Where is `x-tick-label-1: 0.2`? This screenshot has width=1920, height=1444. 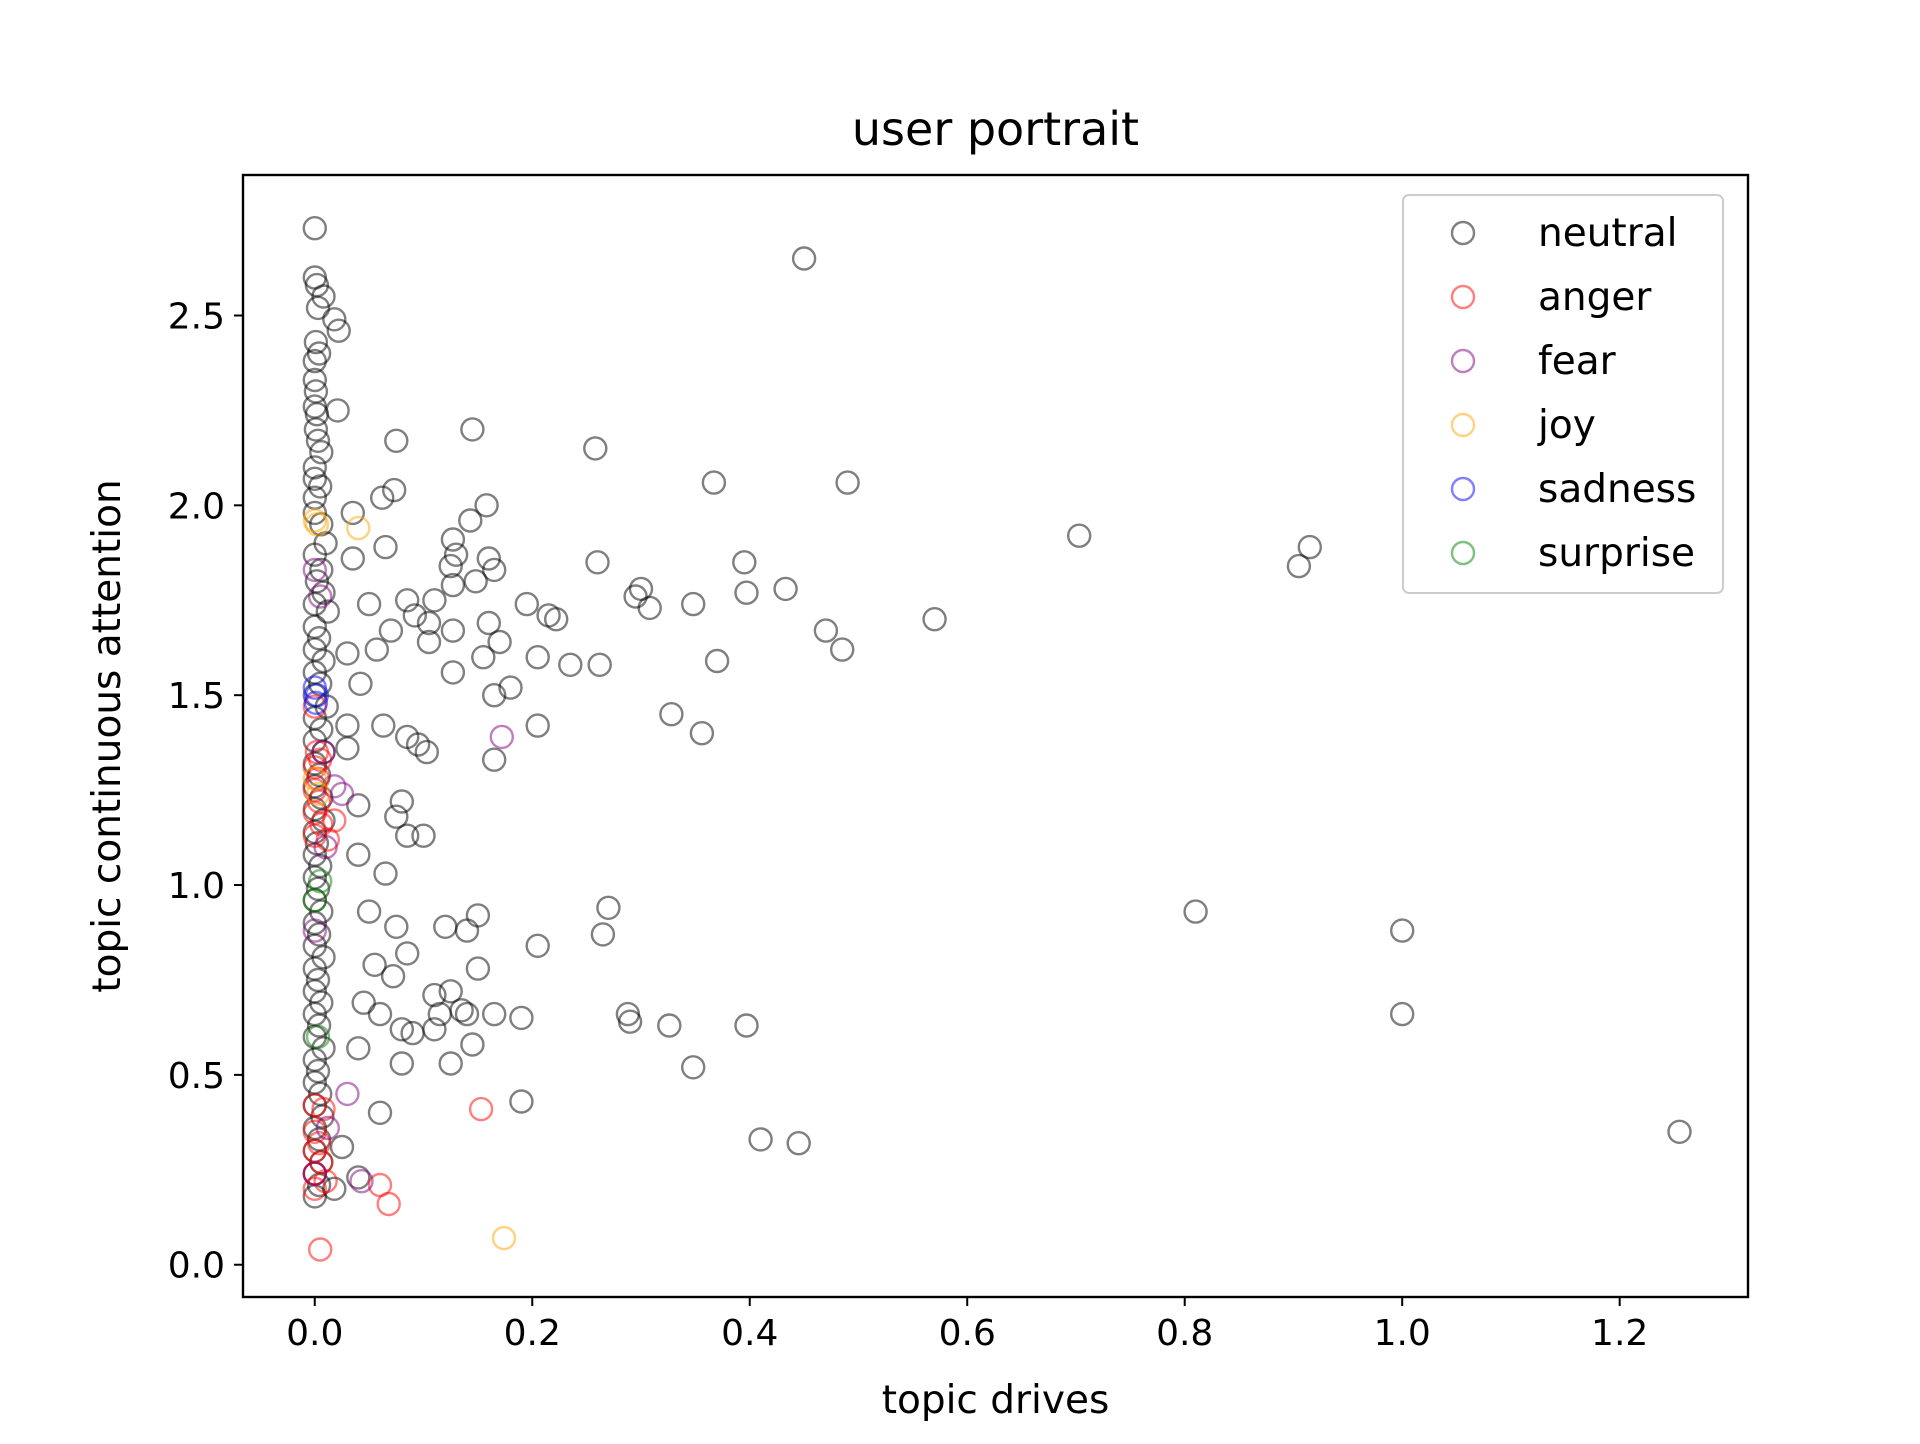
x-tick-label-1: 0.2 is located at coordinates (532, 1333).